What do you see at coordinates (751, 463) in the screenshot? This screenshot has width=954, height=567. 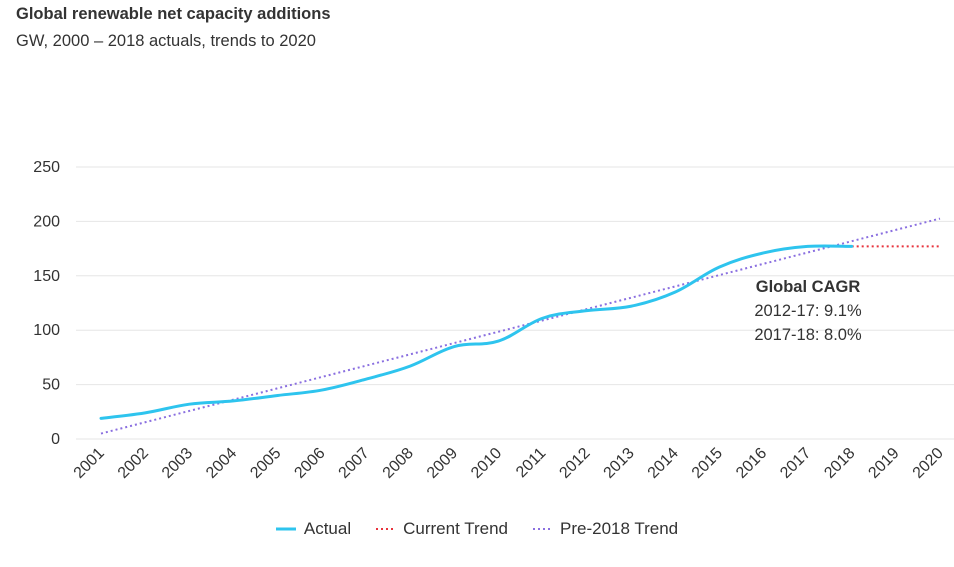 I see `x-tick-label: 2016` at bounding box center [751, 463].